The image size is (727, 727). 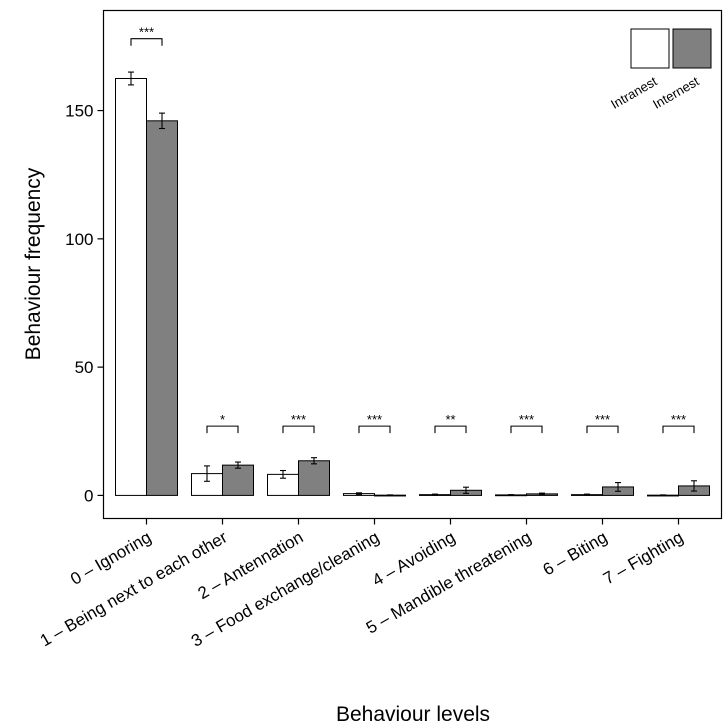 What do you see at coordinates (676, 92) in the screenshot?
I see `legend-label: Internest` at bounding box center [676, 92].